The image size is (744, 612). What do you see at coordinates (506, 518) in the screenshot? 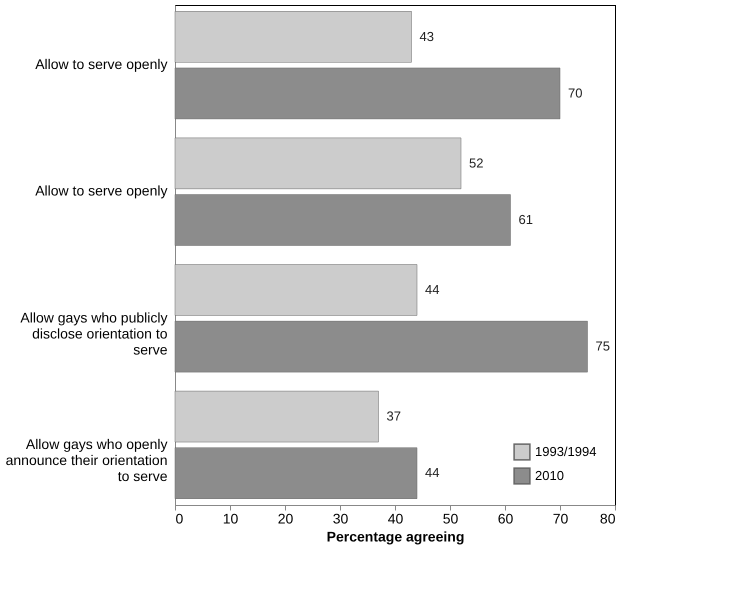
I see `x-tick-label: 60` at bounding box center [506, 518].